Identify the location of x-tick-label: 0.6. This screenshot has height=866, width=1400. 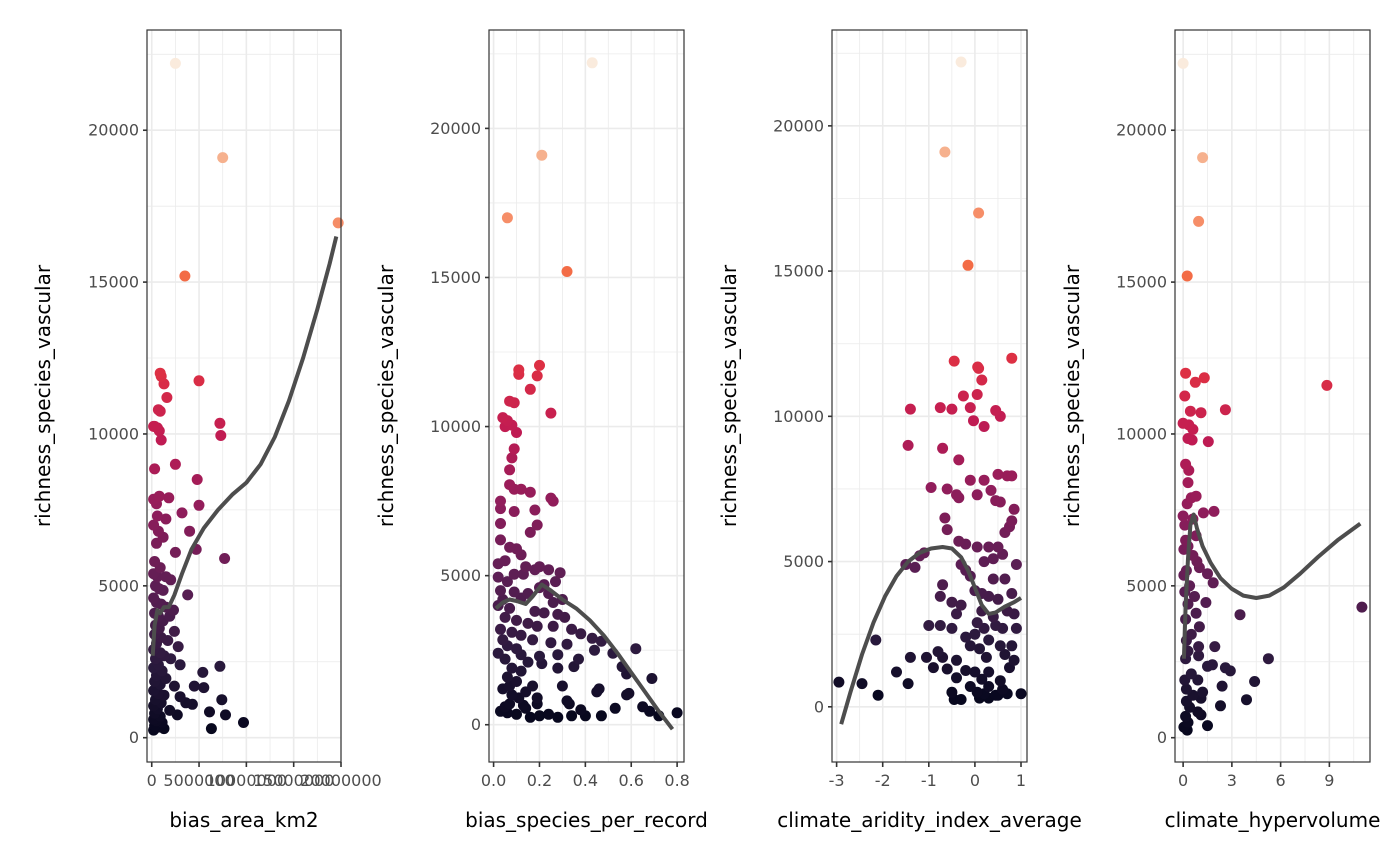
(631, 780).